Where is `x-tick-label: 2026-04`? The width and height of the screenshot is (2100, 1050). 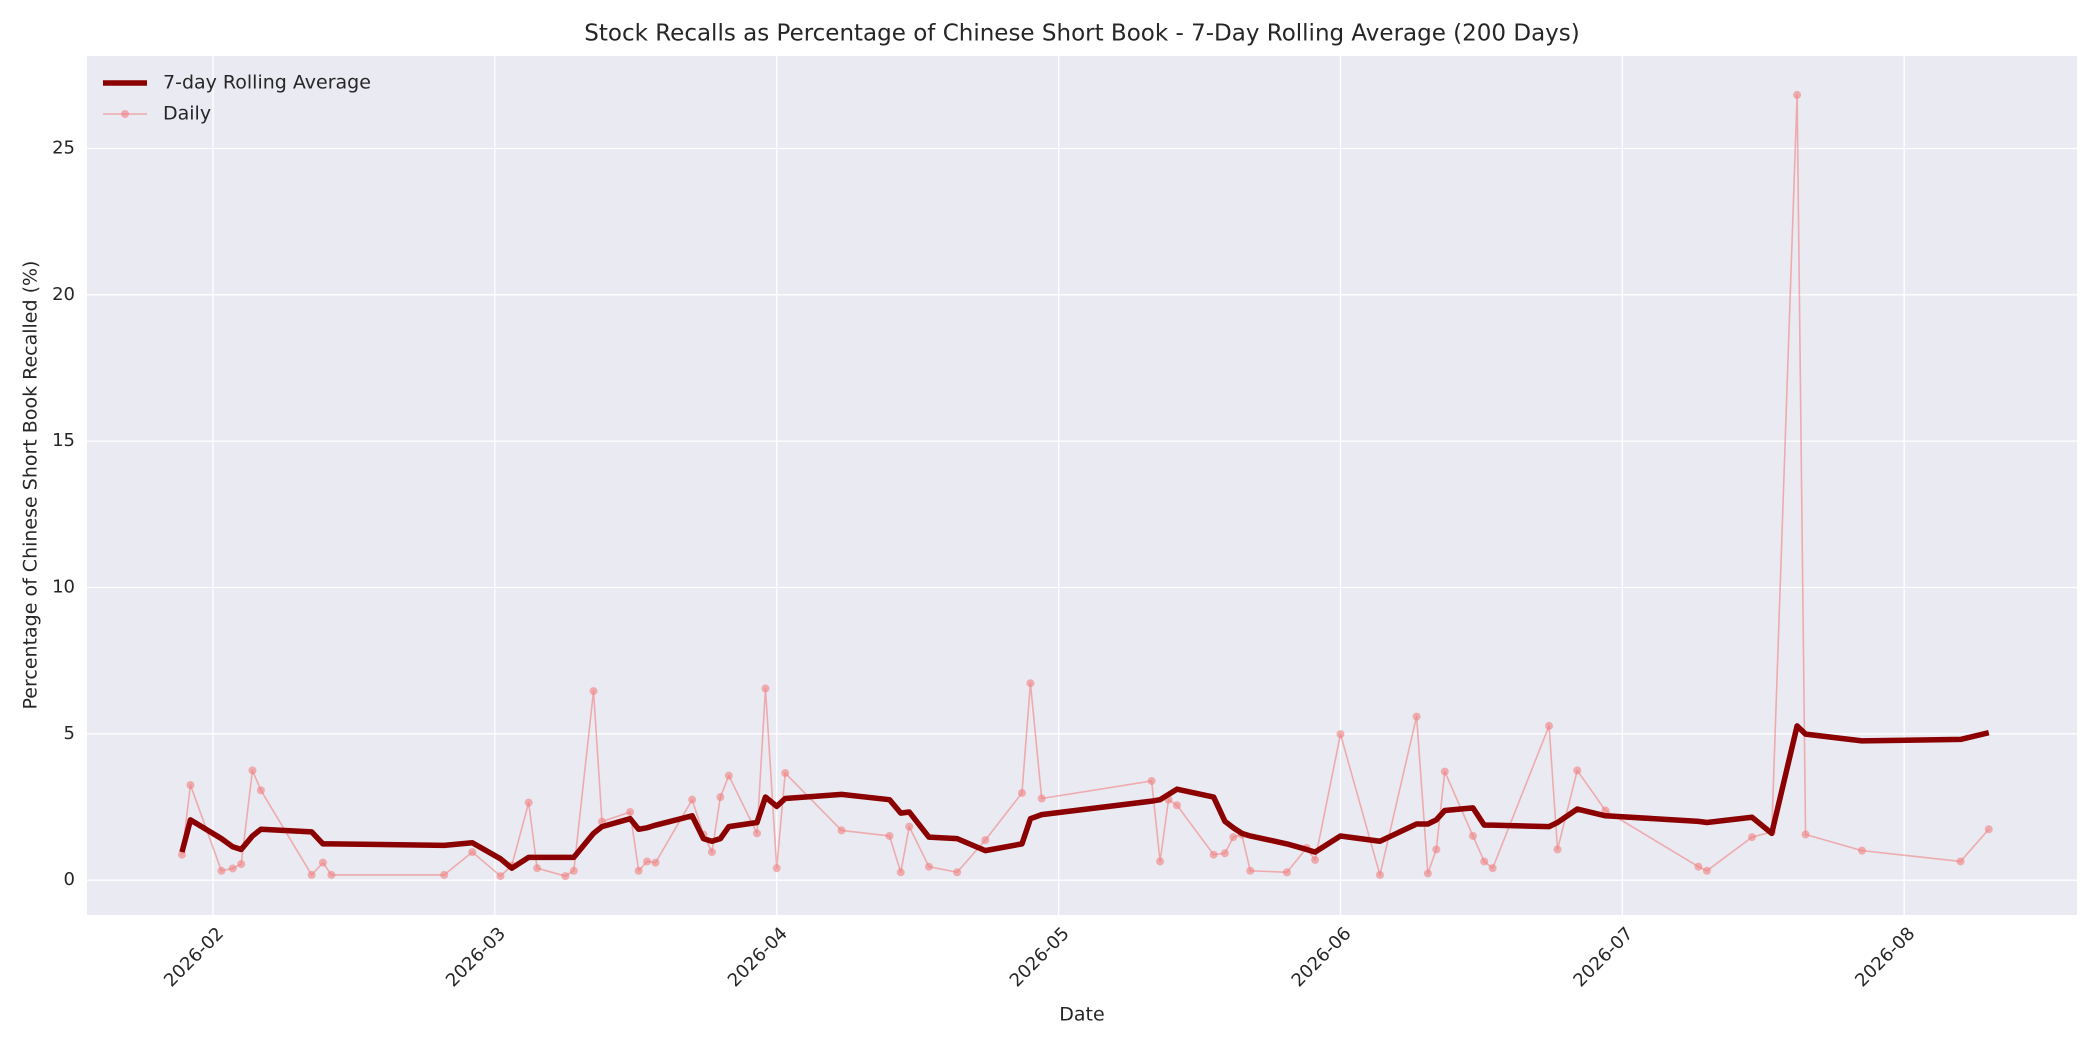 x-tick-label: 2026-04 is located at coordinates (758, 957).